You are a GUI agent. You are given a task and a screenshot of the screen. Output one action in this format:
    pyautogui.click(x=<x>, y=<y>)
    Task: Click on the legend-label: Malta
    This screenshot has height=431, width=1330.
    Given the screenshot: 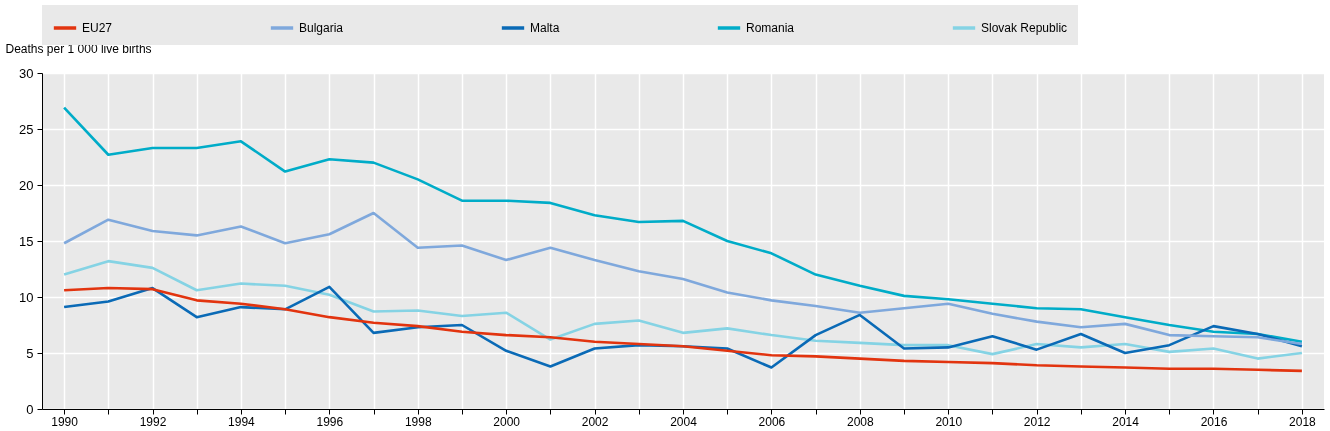 What is the action you would take?
    pyautogui.click(x=545, y=28)
    